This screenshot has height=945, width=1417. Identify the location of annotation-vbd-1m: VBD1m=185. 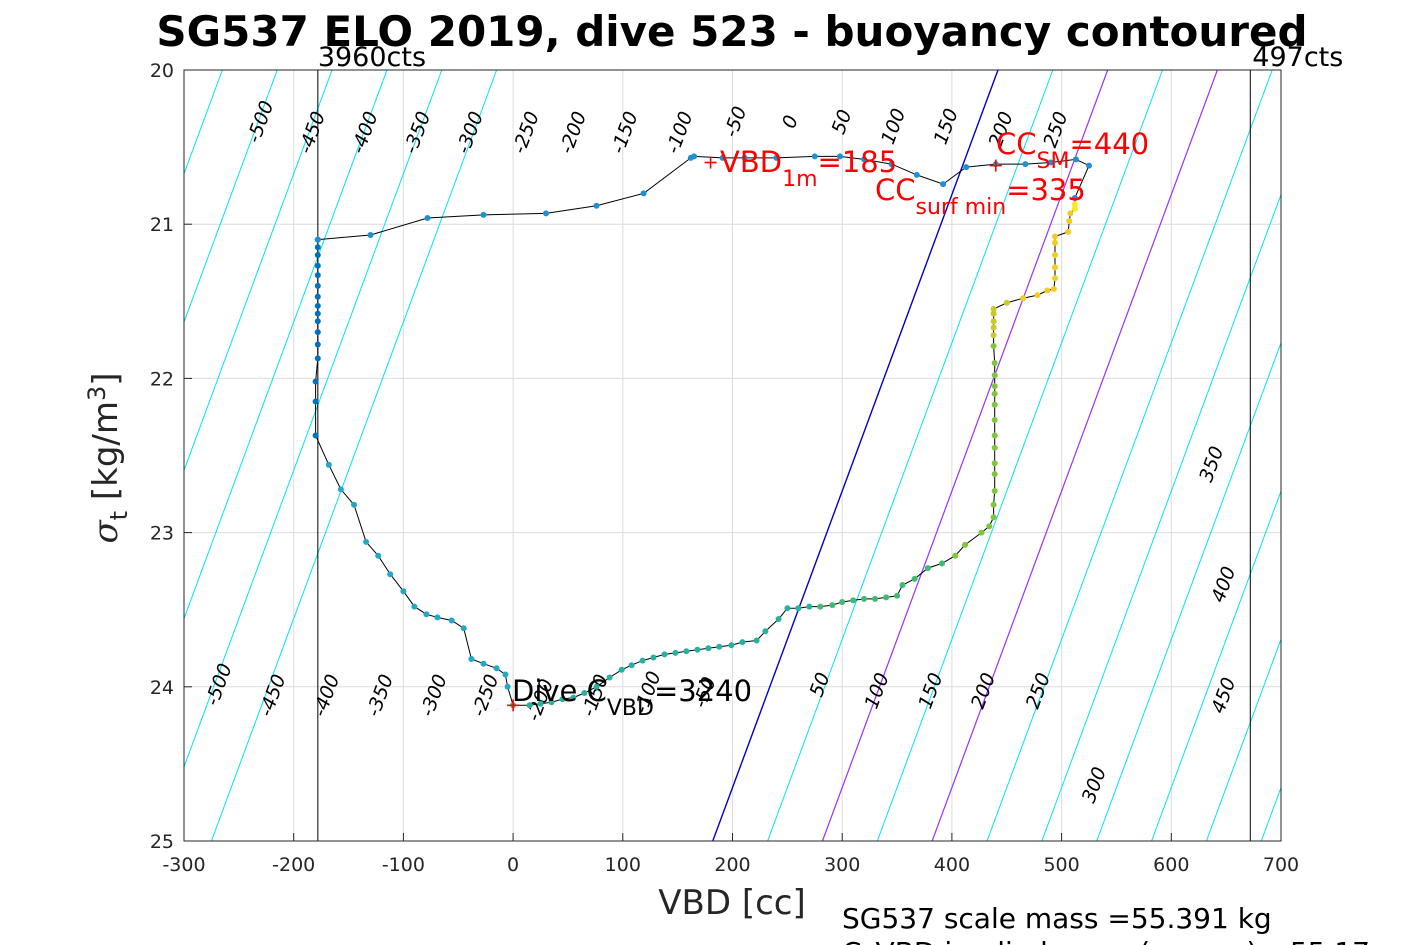
(808, 168).